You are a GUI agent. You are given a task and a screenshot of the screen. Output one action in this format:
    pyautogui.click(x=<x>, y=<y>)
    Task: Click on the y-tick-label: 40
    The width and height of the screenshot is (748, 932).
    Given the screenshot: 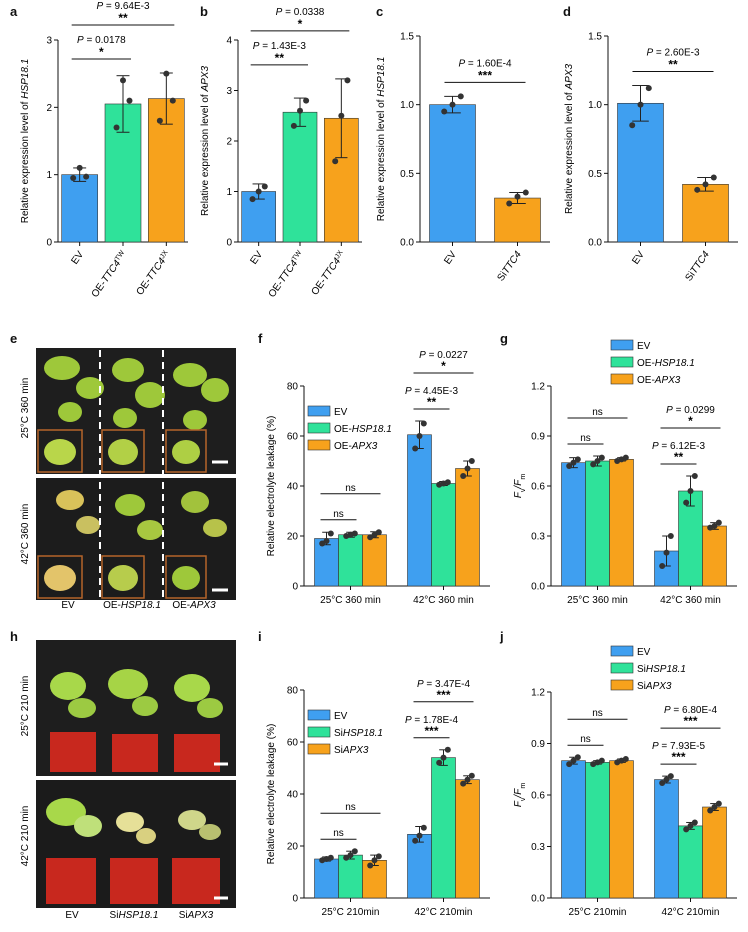 What is the action you would take?
    pyautogui.click(x=293, y=795)
    